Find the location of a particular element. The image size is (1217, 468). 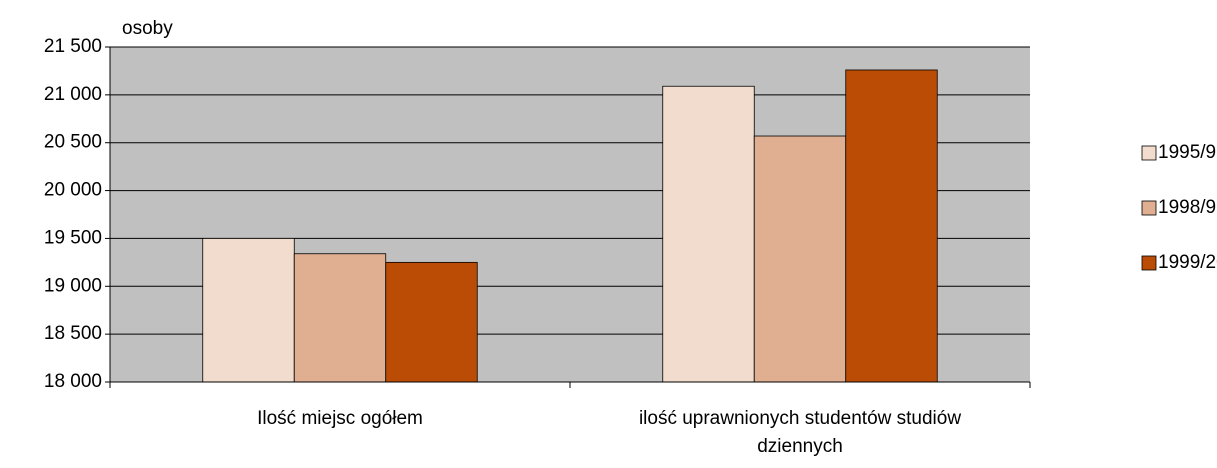

y-axis-label: osoby is located at coordinates (147, 28).